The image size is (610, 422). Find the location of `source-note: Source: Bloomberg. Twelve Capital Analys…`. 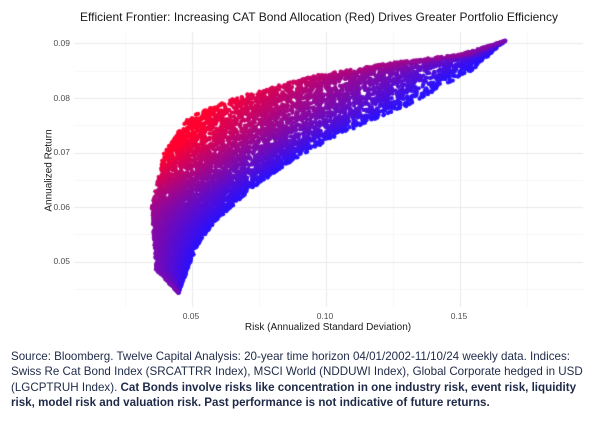

source-note: Source: Bloomberg. Twelve Capital Analys… is located at coordinates (297, 372).